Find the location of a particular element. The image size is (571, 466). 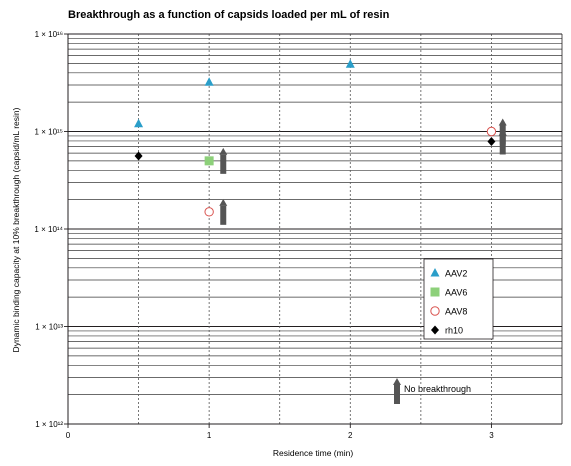

legend-marker-aav8 is located at coordinates (435, 311).